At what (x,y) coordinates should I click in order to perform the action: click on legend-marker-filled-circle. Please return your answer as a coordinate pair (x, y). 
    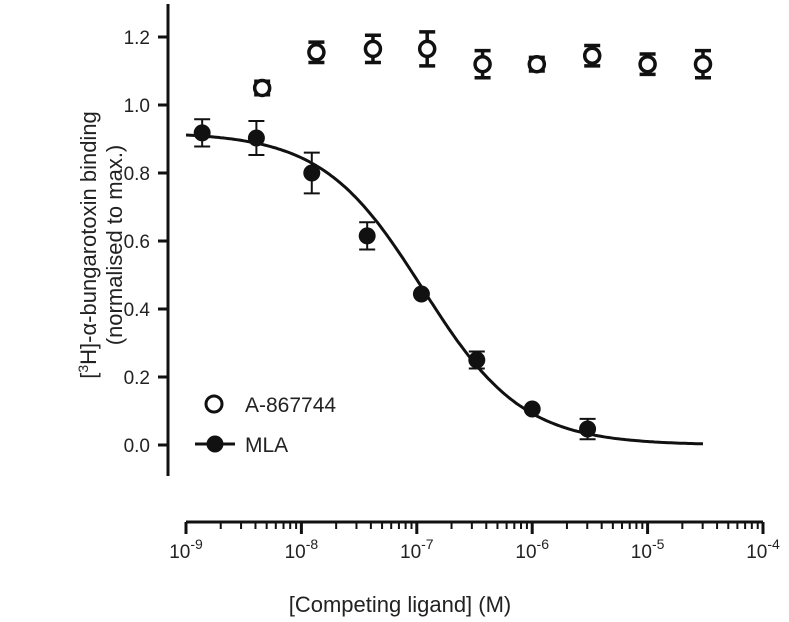
    Looking at the image, I should click on (215, 444).